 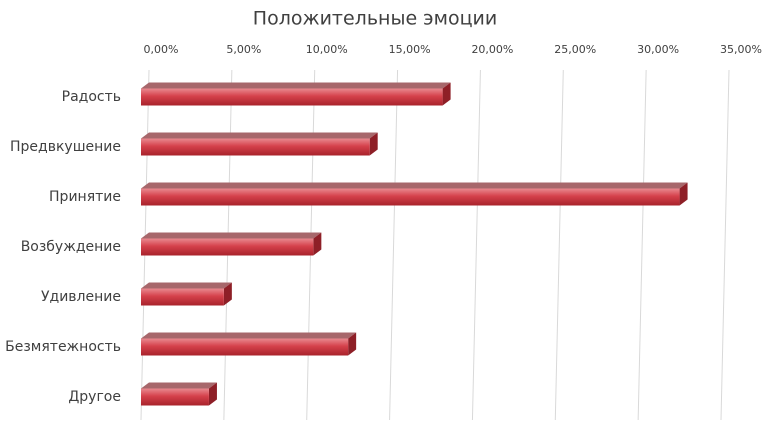 I want to click on chart-title: Положительные эмоции, so click(x=375, y=19).